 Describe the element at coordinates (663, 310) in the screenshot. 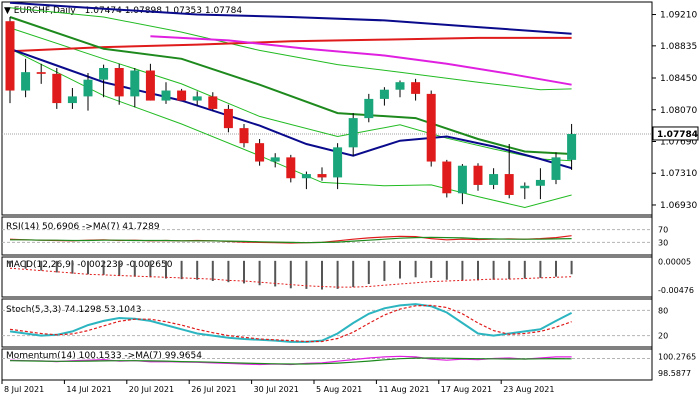

I see `stoch-tick-label: 80` at that location.